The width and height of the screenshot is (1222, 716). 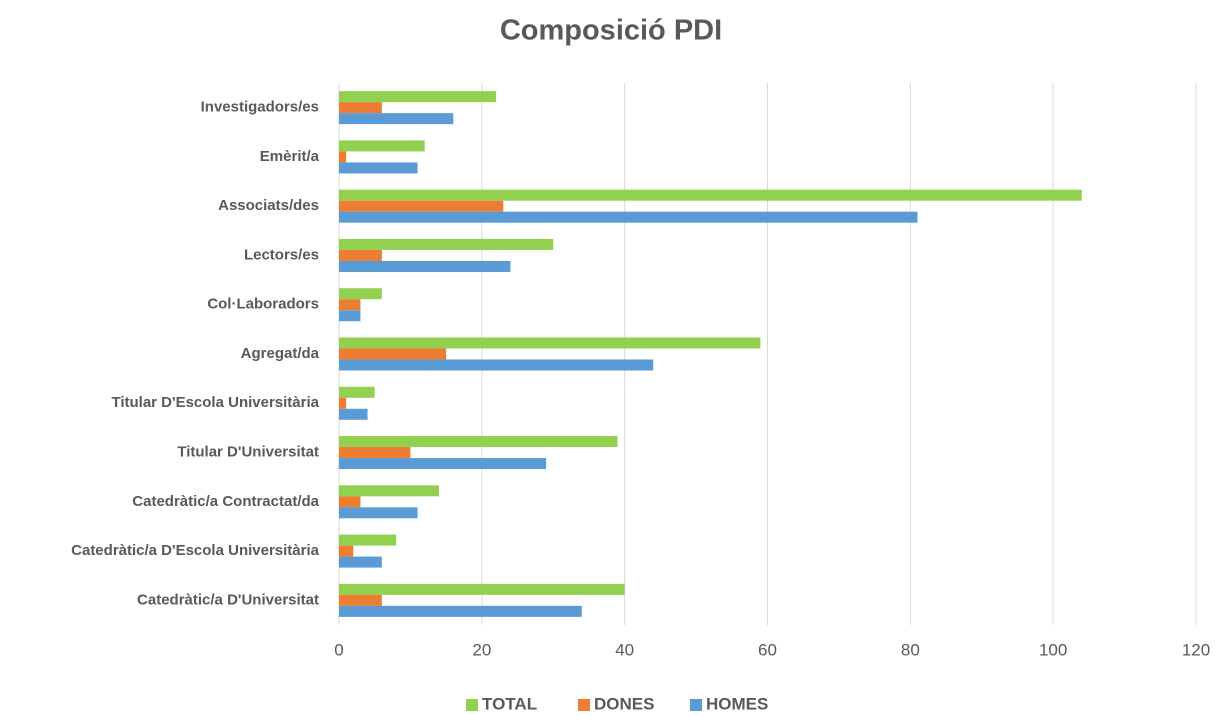 I want to click on x-tick-label: 20, so click(x=481, y=649).